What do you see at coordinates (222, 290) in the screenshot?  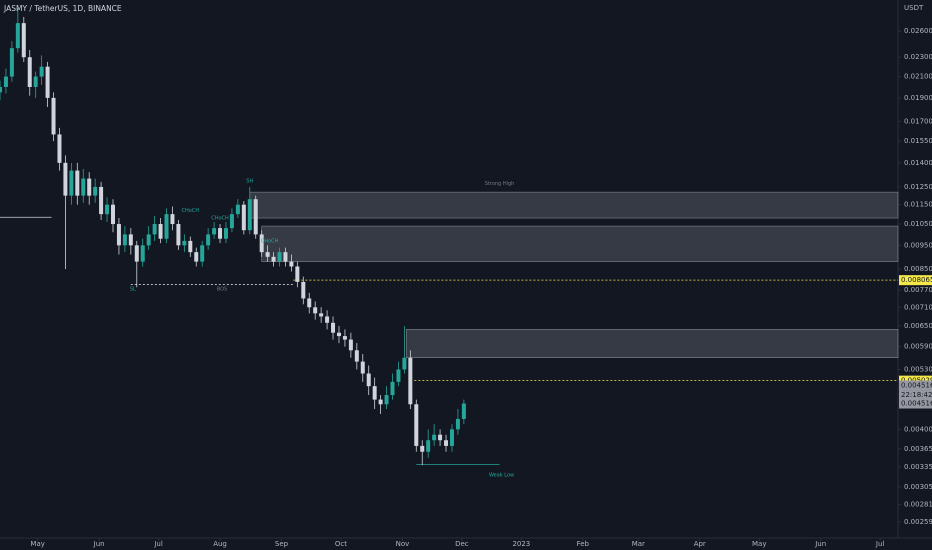 I see `annotation: BOS` at bounding box center [222, 290].